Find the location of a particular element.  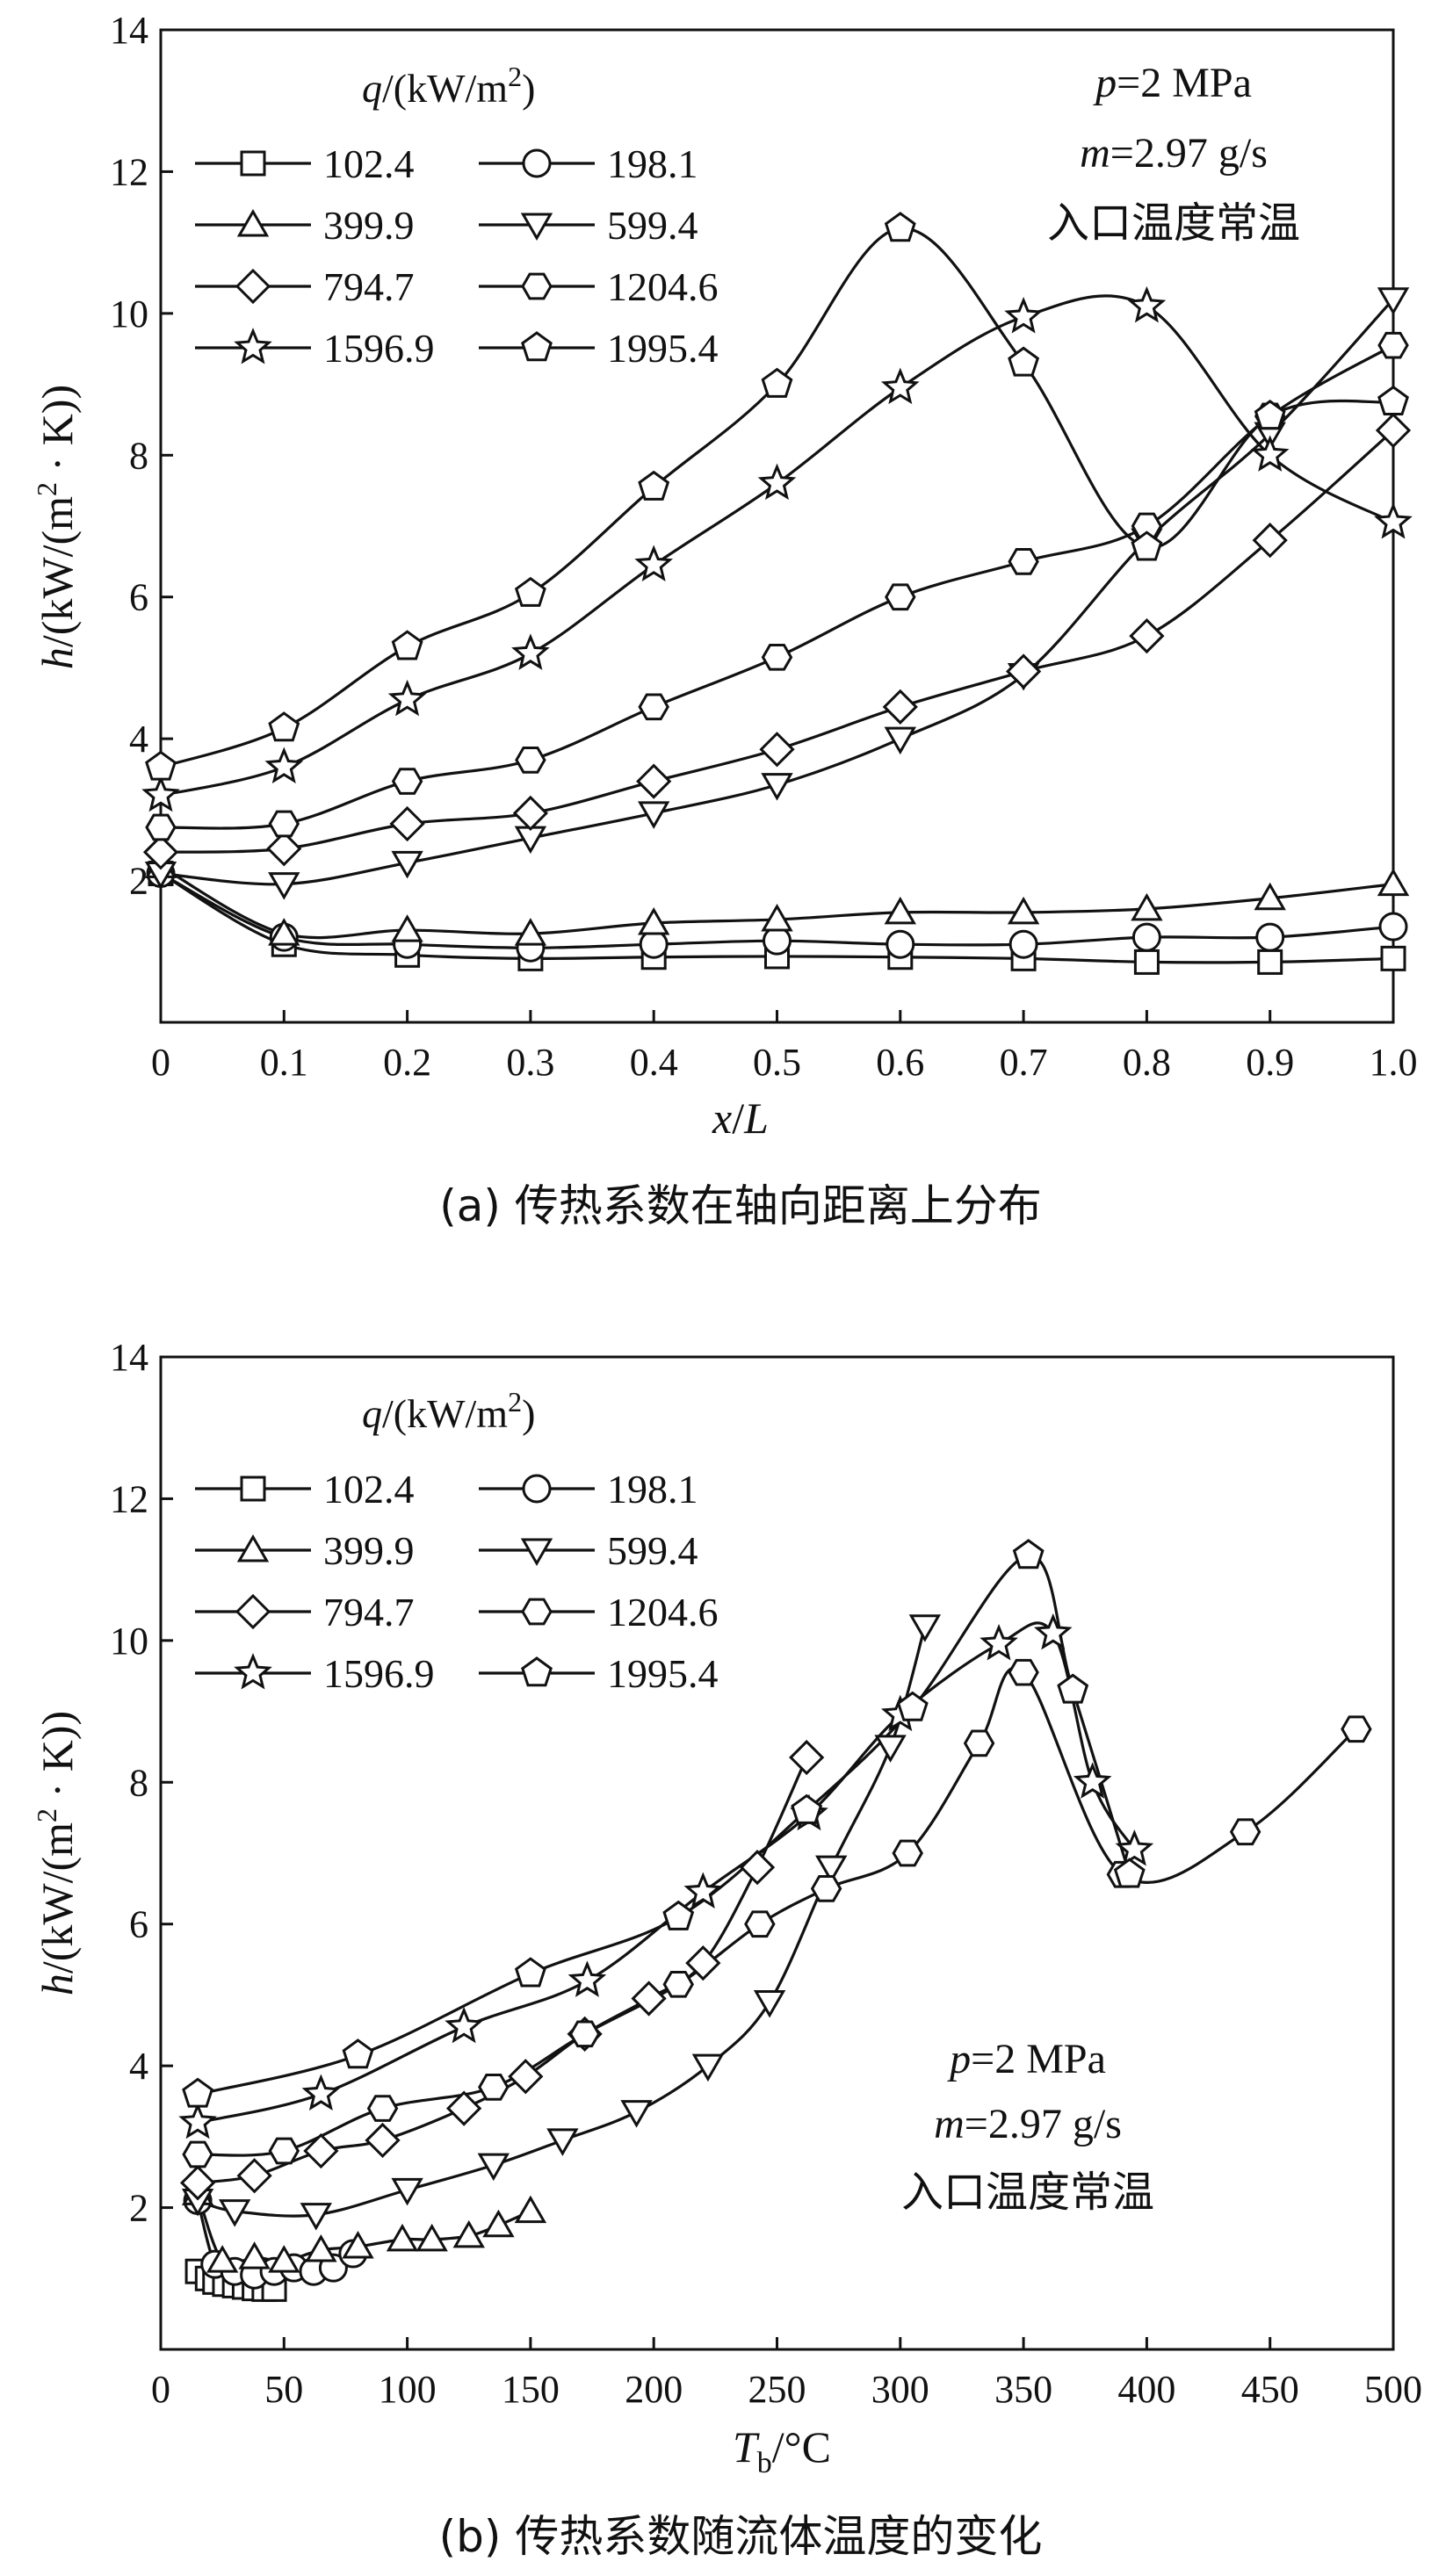

annotation-b: p=2 MPa m=2.97 g/s 入口温度常温 is located at coordinates (1027, 2126).